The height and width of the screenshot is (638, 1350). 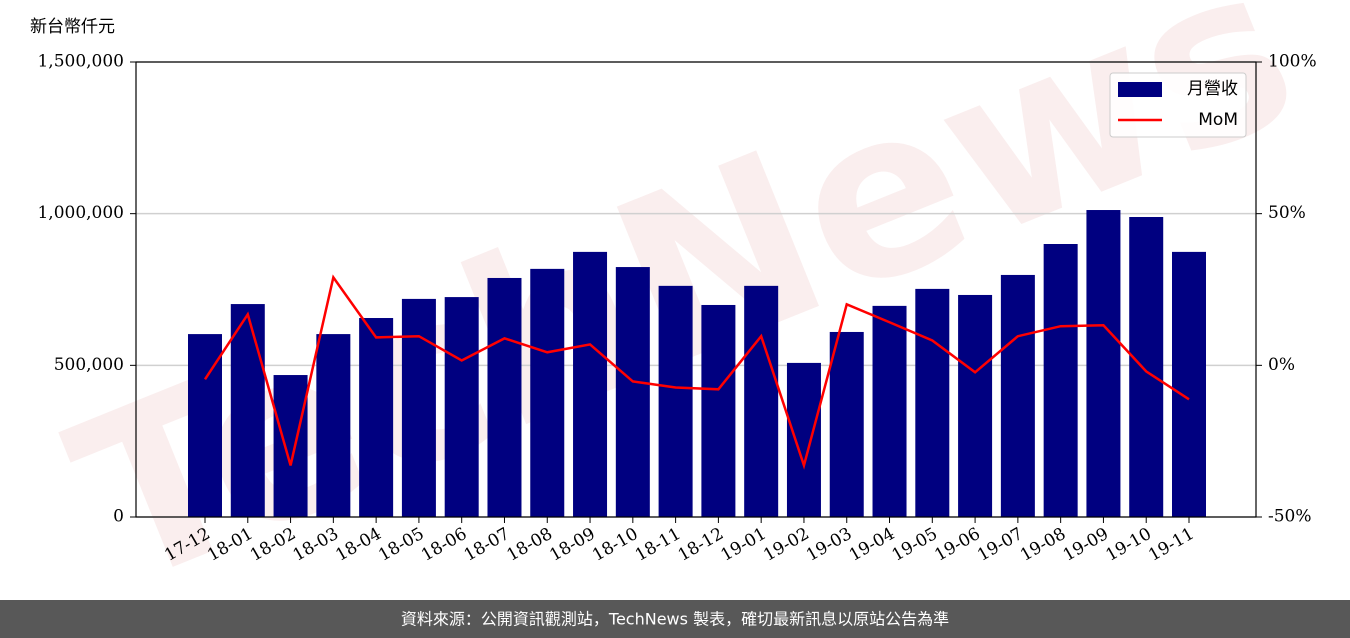 What do you see at coordinates (1292, 62) in the screenshot?
I see `y2-tick-label: 100%` at bounding box center [1292, 62].